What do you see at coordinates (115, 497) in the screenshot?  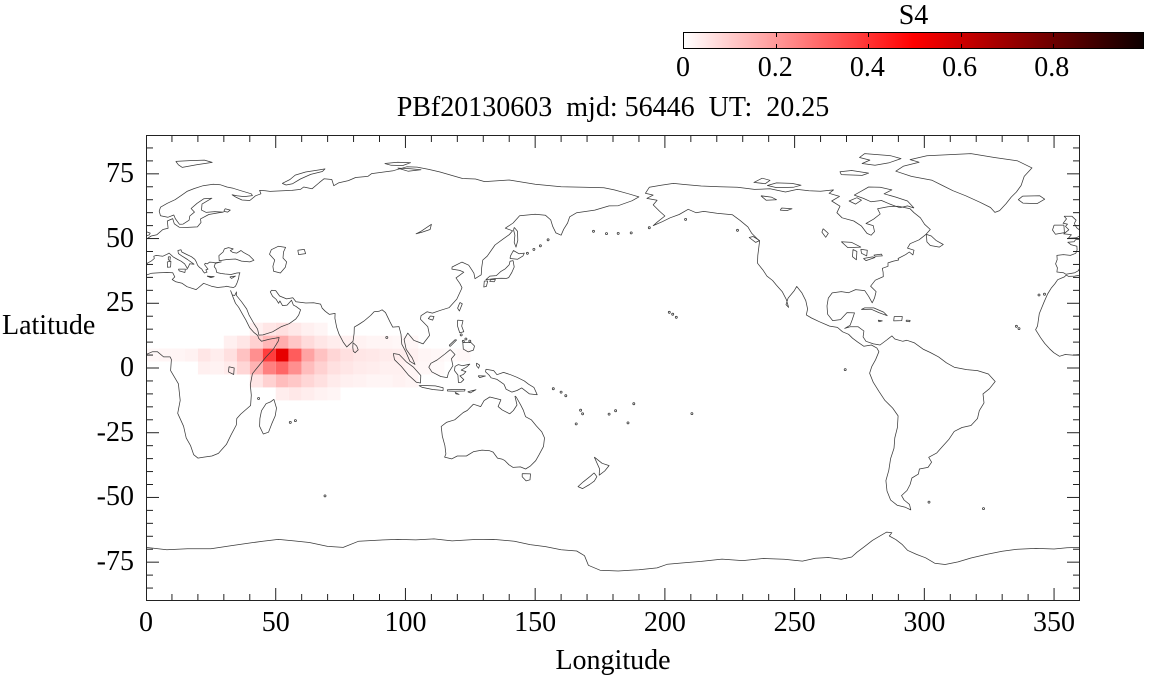 I see `y-tick-label: -50` at bounding box center [115, 497].